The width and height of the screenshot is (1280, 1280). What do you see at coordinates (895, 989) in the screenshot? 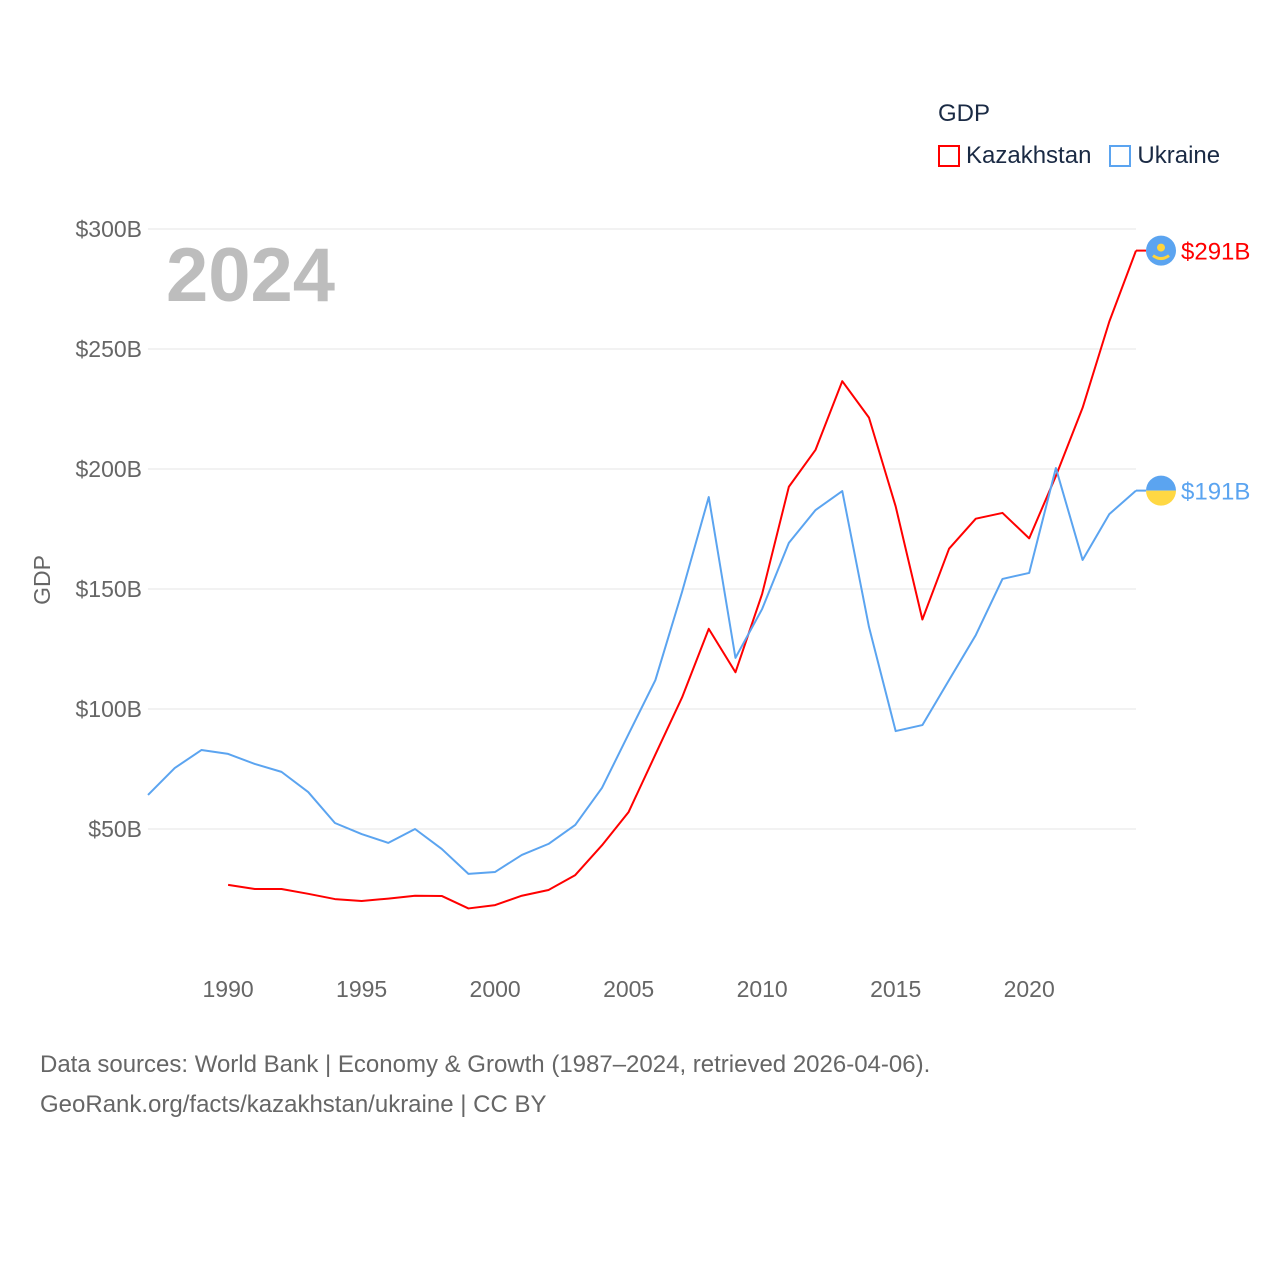
I see `x-tick-label: 2015` at bounding box center [895, 989].